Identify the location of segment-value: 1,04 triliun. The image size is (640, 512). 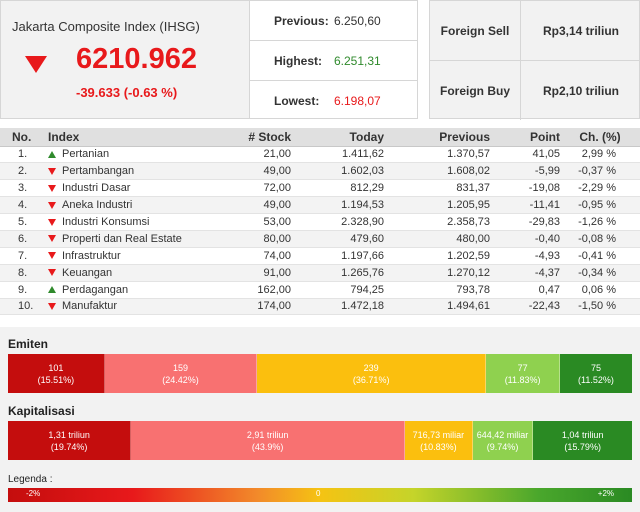
(582, 434).